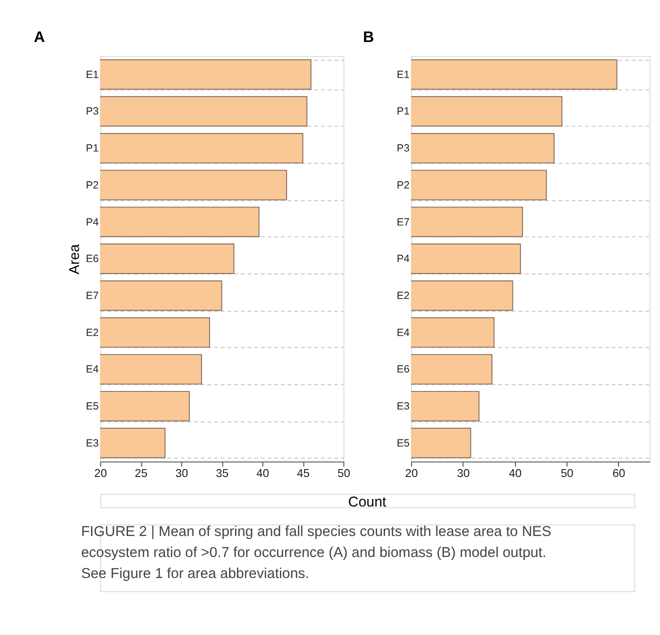  Describe the element at coordinates (222, 474) in the screenshot. I see `x-tick-label: 35` at that location.